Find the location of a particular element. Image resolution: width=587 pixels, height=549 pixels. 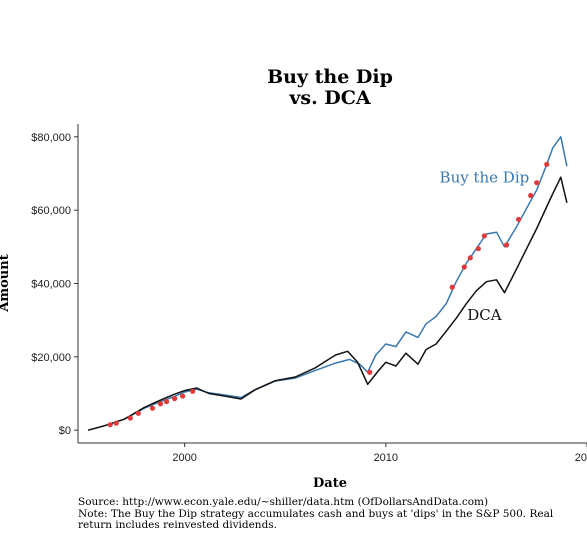

x-ticks: 2000 2010 2020 is located at coordinates (379, 453).